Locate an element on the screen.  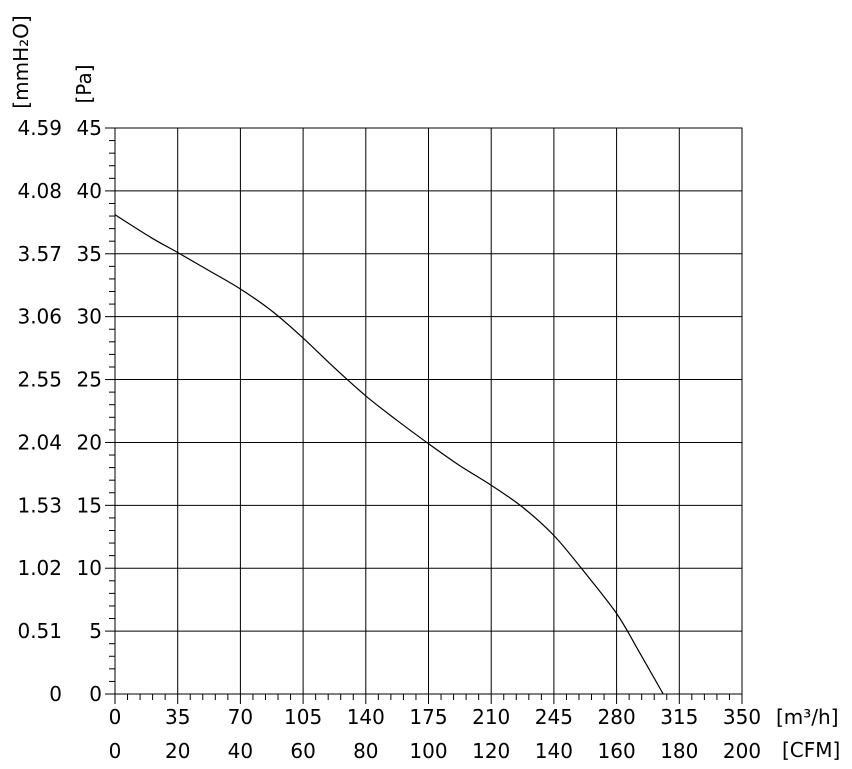
y-tick-label-mmh2o: 2.55 is located at coordinates (39, 380).